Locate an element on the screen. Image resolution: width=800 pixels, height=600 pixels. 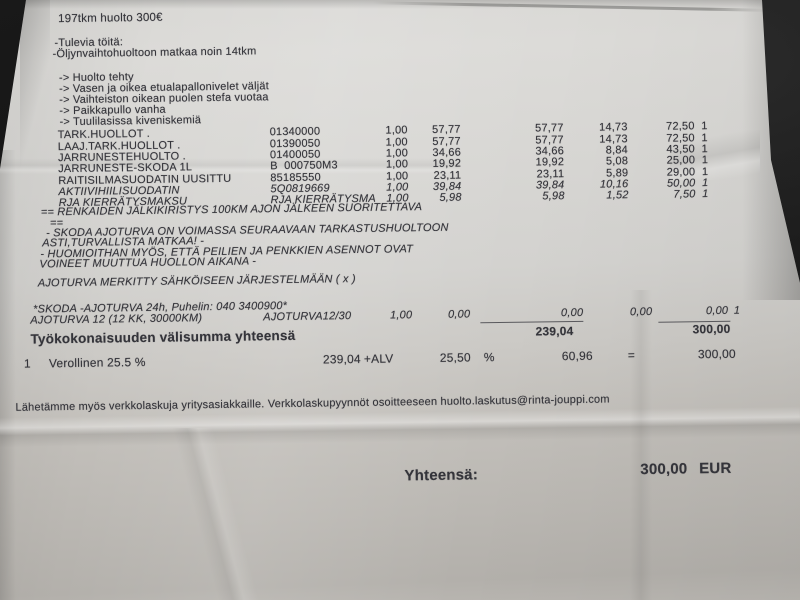
item-total: 25,00 is located at coordinates (681, 160).